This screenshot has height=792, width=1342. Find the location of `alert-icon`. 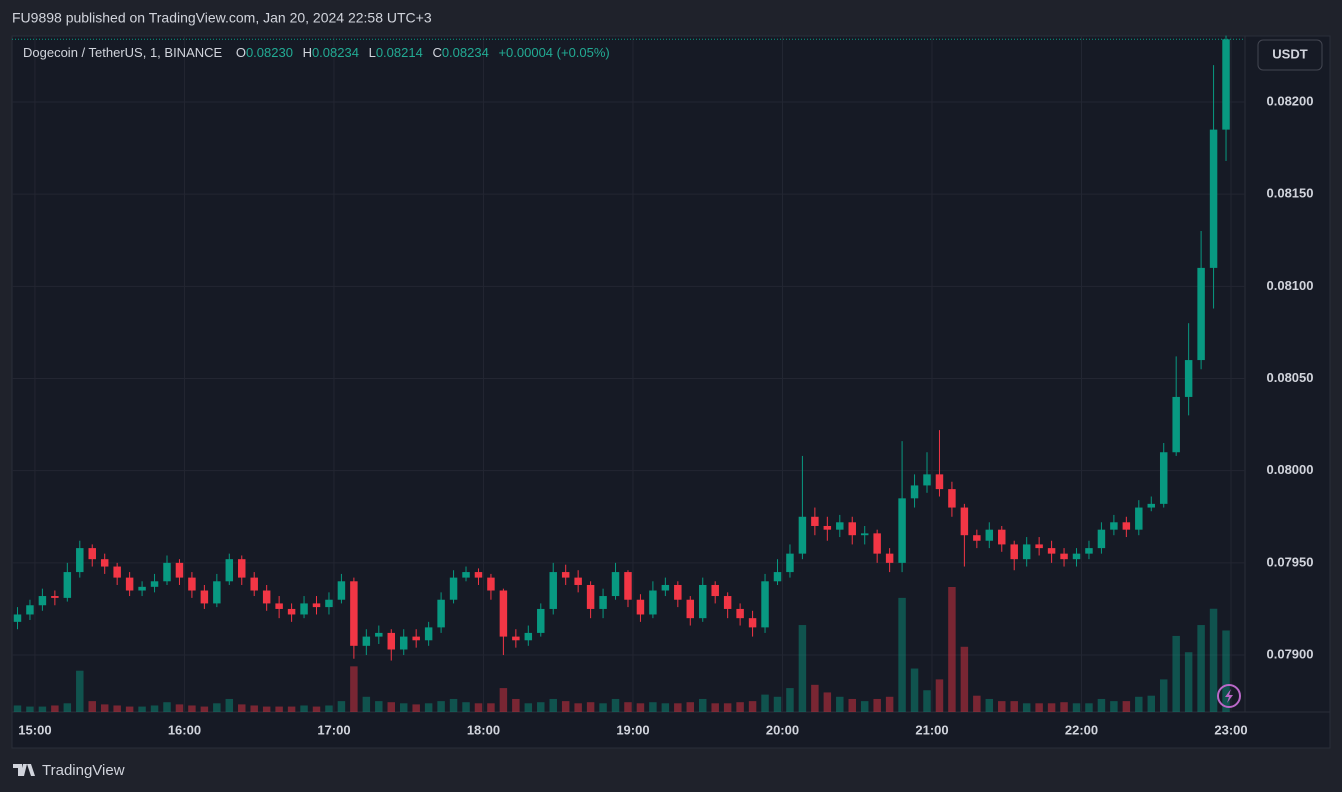

alert-icon is located at coordinates (1229, 696).